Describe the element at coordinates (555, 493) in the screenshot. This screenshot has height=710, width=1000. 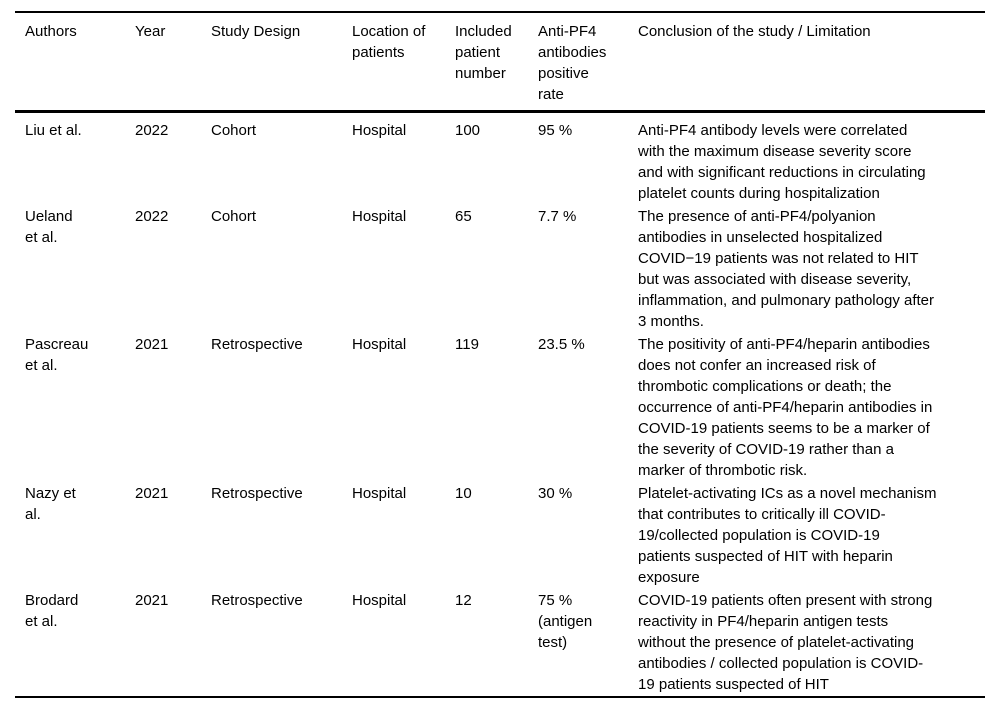
I see `cell-positive-rate: 30 %` at that location.